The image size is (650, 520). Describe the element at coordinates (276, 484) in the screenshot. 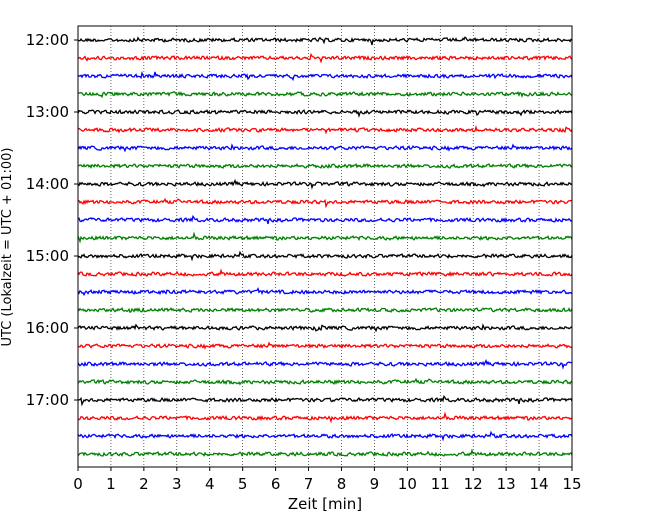

I see `x-tick-label: 6` at that location.